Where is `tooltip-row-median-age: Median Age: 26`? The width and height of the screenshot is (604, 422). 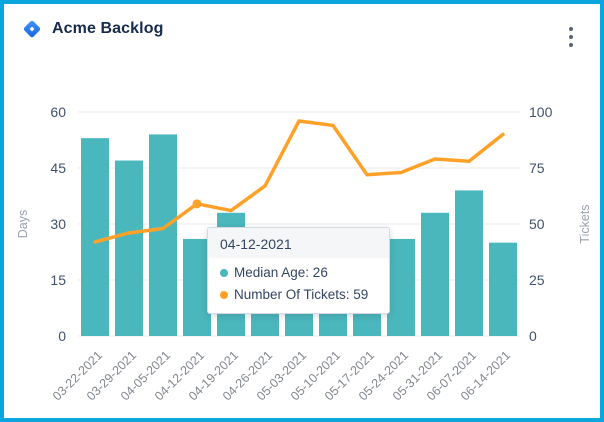 tooltip-row-median-age: Median Age: 26 is located at coordinates (298, 272).